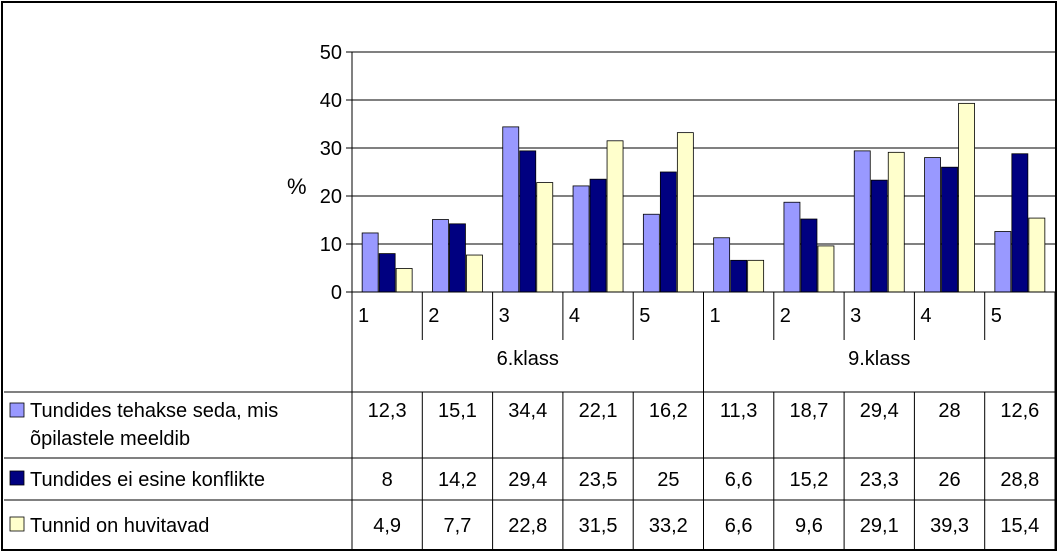 Image resolution: width=1058 pixels, height=552 pixels. I want to click on data-label: 31,5, so click(598, 526).